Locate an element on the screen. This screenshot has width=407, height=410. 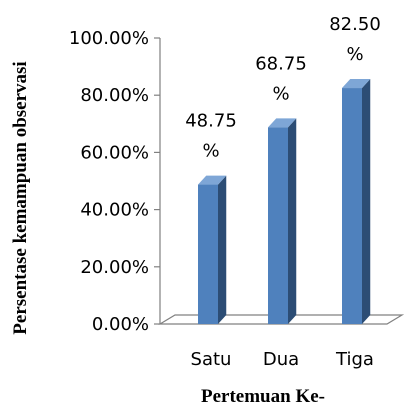
y-tick-labels: 0.00% 20.00% 40.00% 60.00% 80.00% 100.00% is located at coordinates (109, 181).